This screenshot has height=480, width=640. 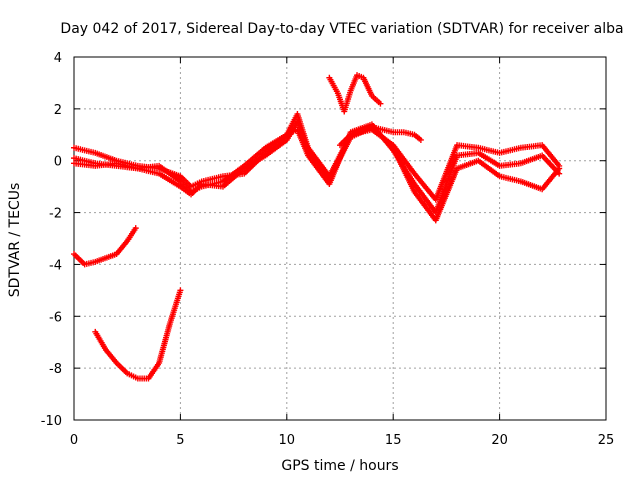 I want to click on x-tick-label: 5, so click(x=180, y=440).